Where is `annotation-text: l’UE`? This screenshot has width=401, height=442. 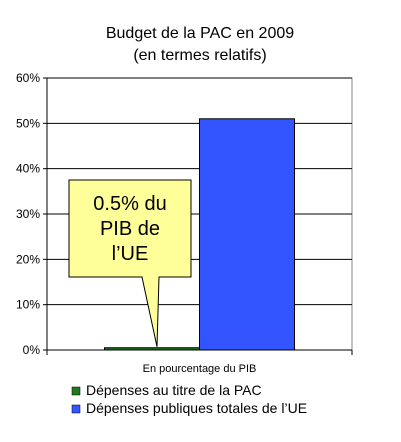 annotation-text: l’UE is located at coordinates (130, 254).